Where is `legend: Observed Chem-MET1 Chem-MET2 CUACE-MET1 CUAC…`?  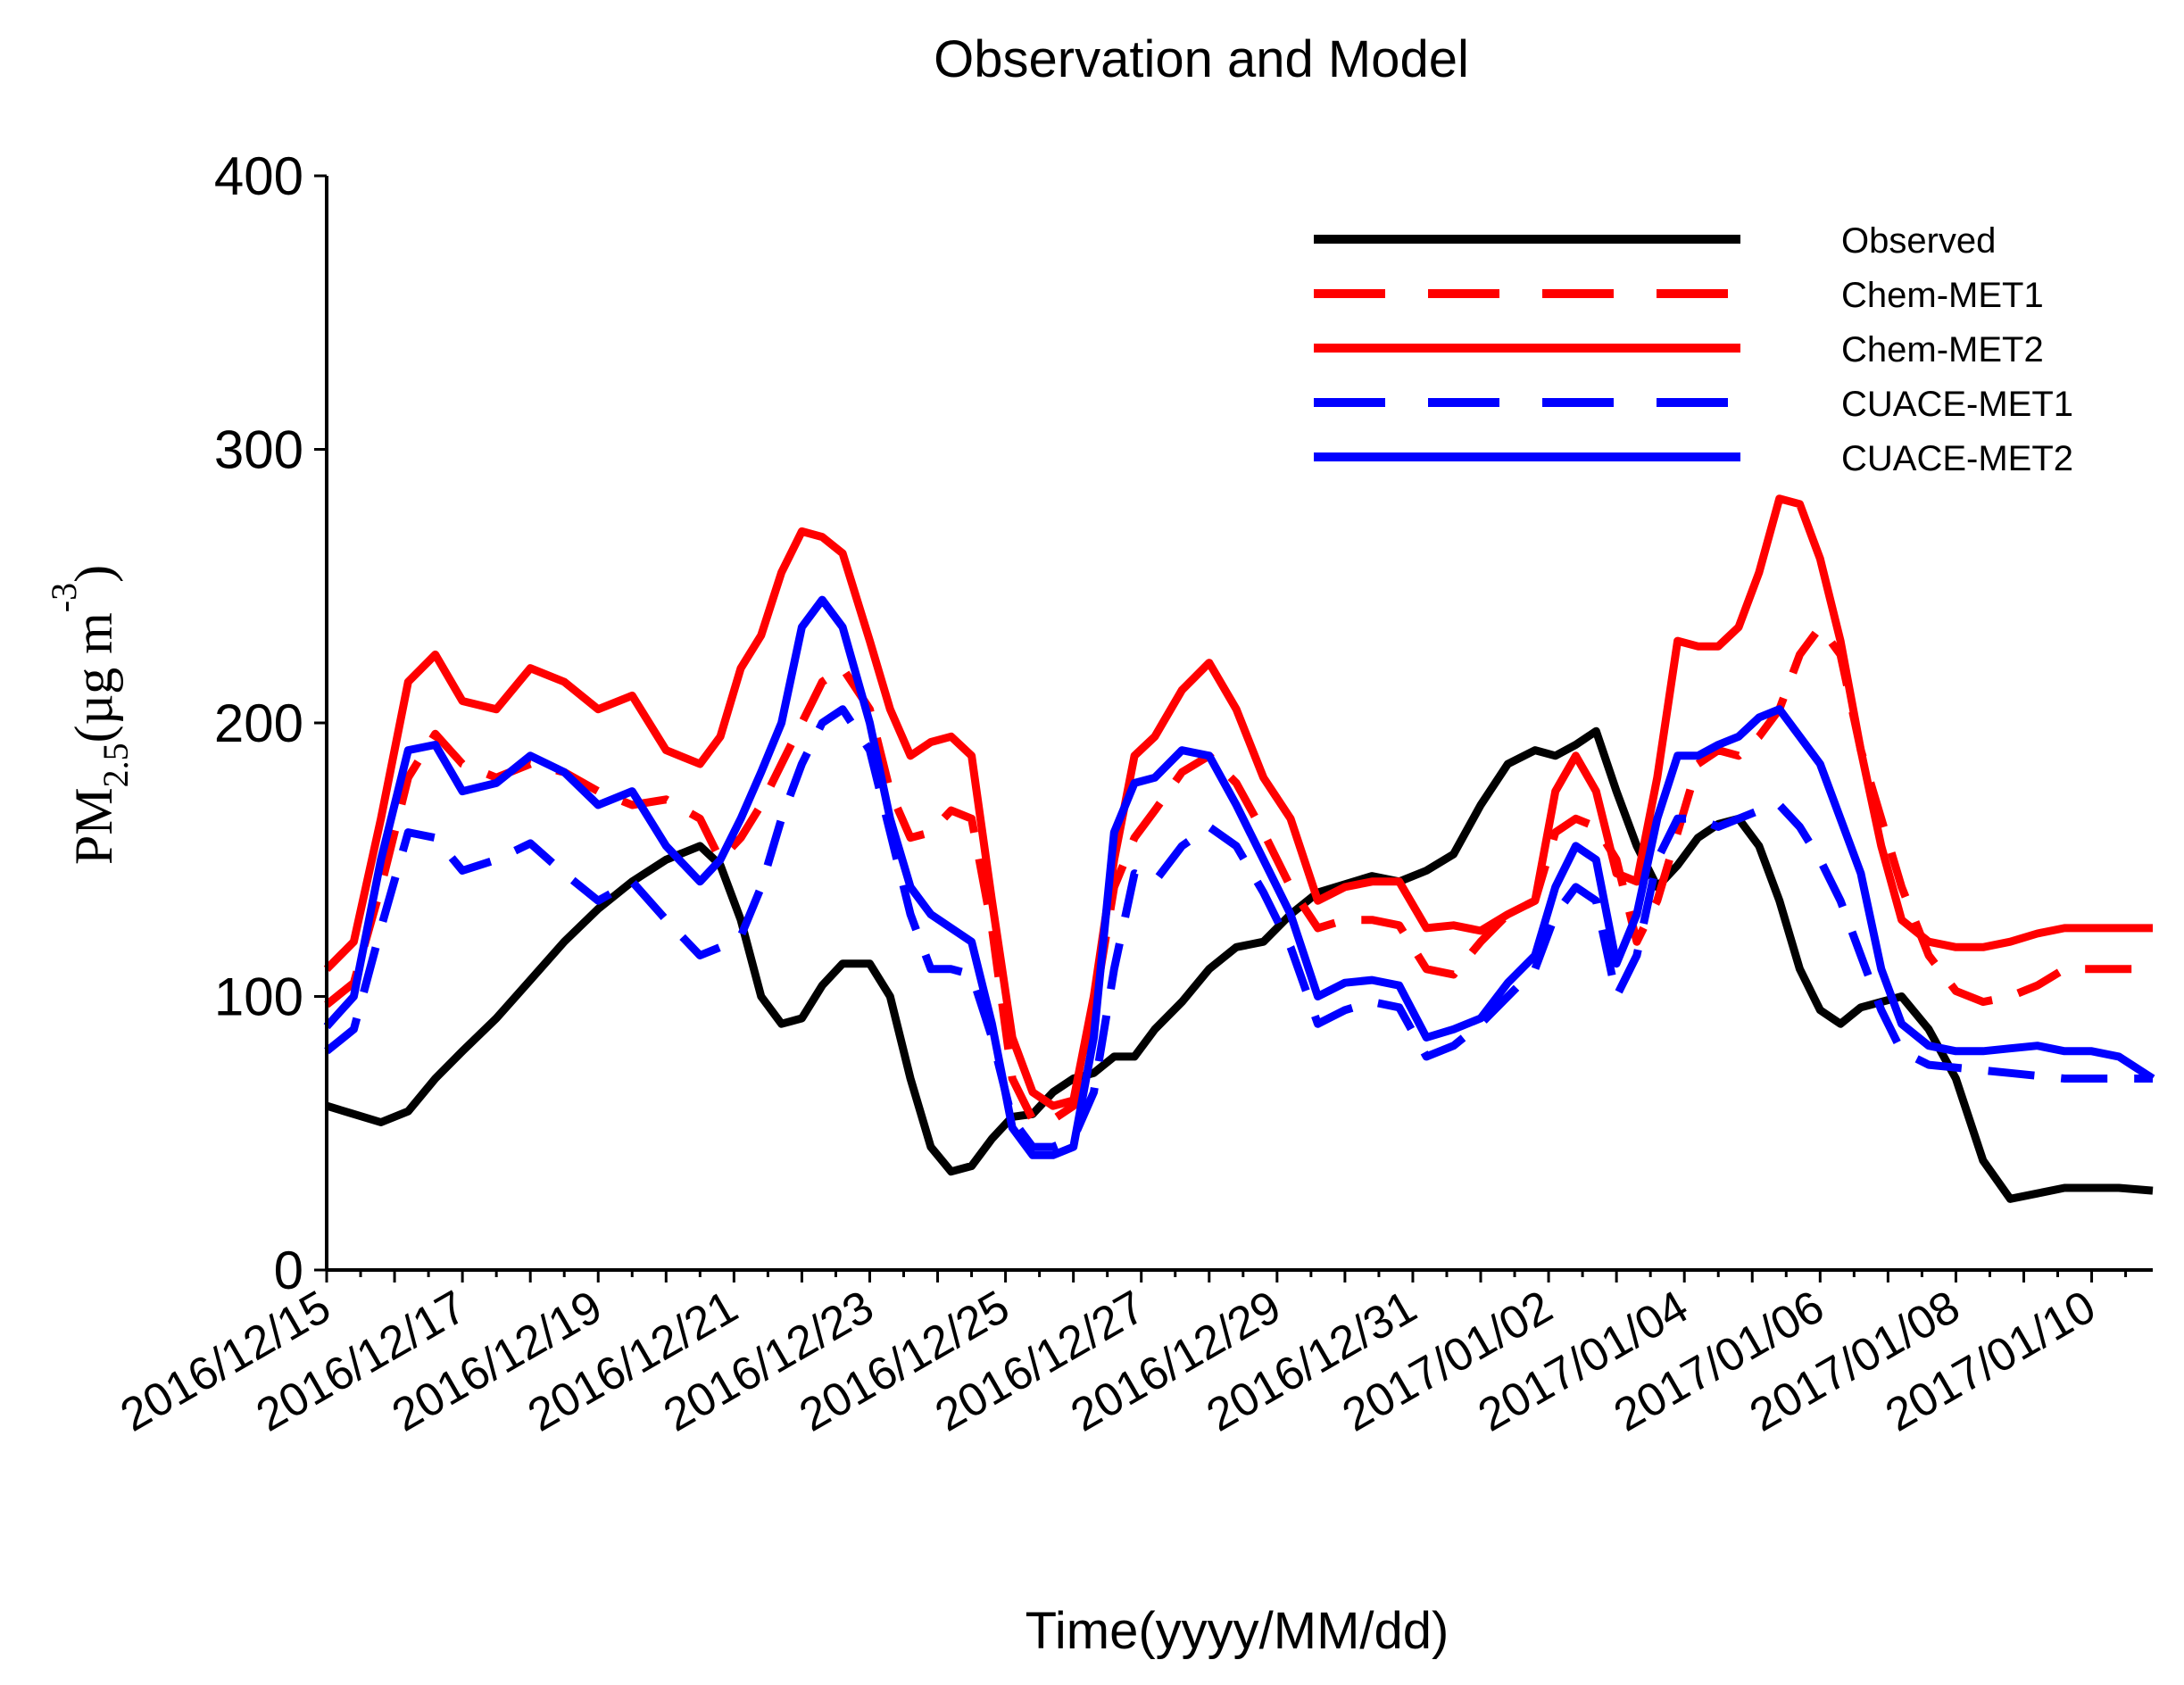
legend: Observed Chem-MET1 Chem-MET2 CUACE-MET1 CUAC… is located at coordinates (1694, 349).